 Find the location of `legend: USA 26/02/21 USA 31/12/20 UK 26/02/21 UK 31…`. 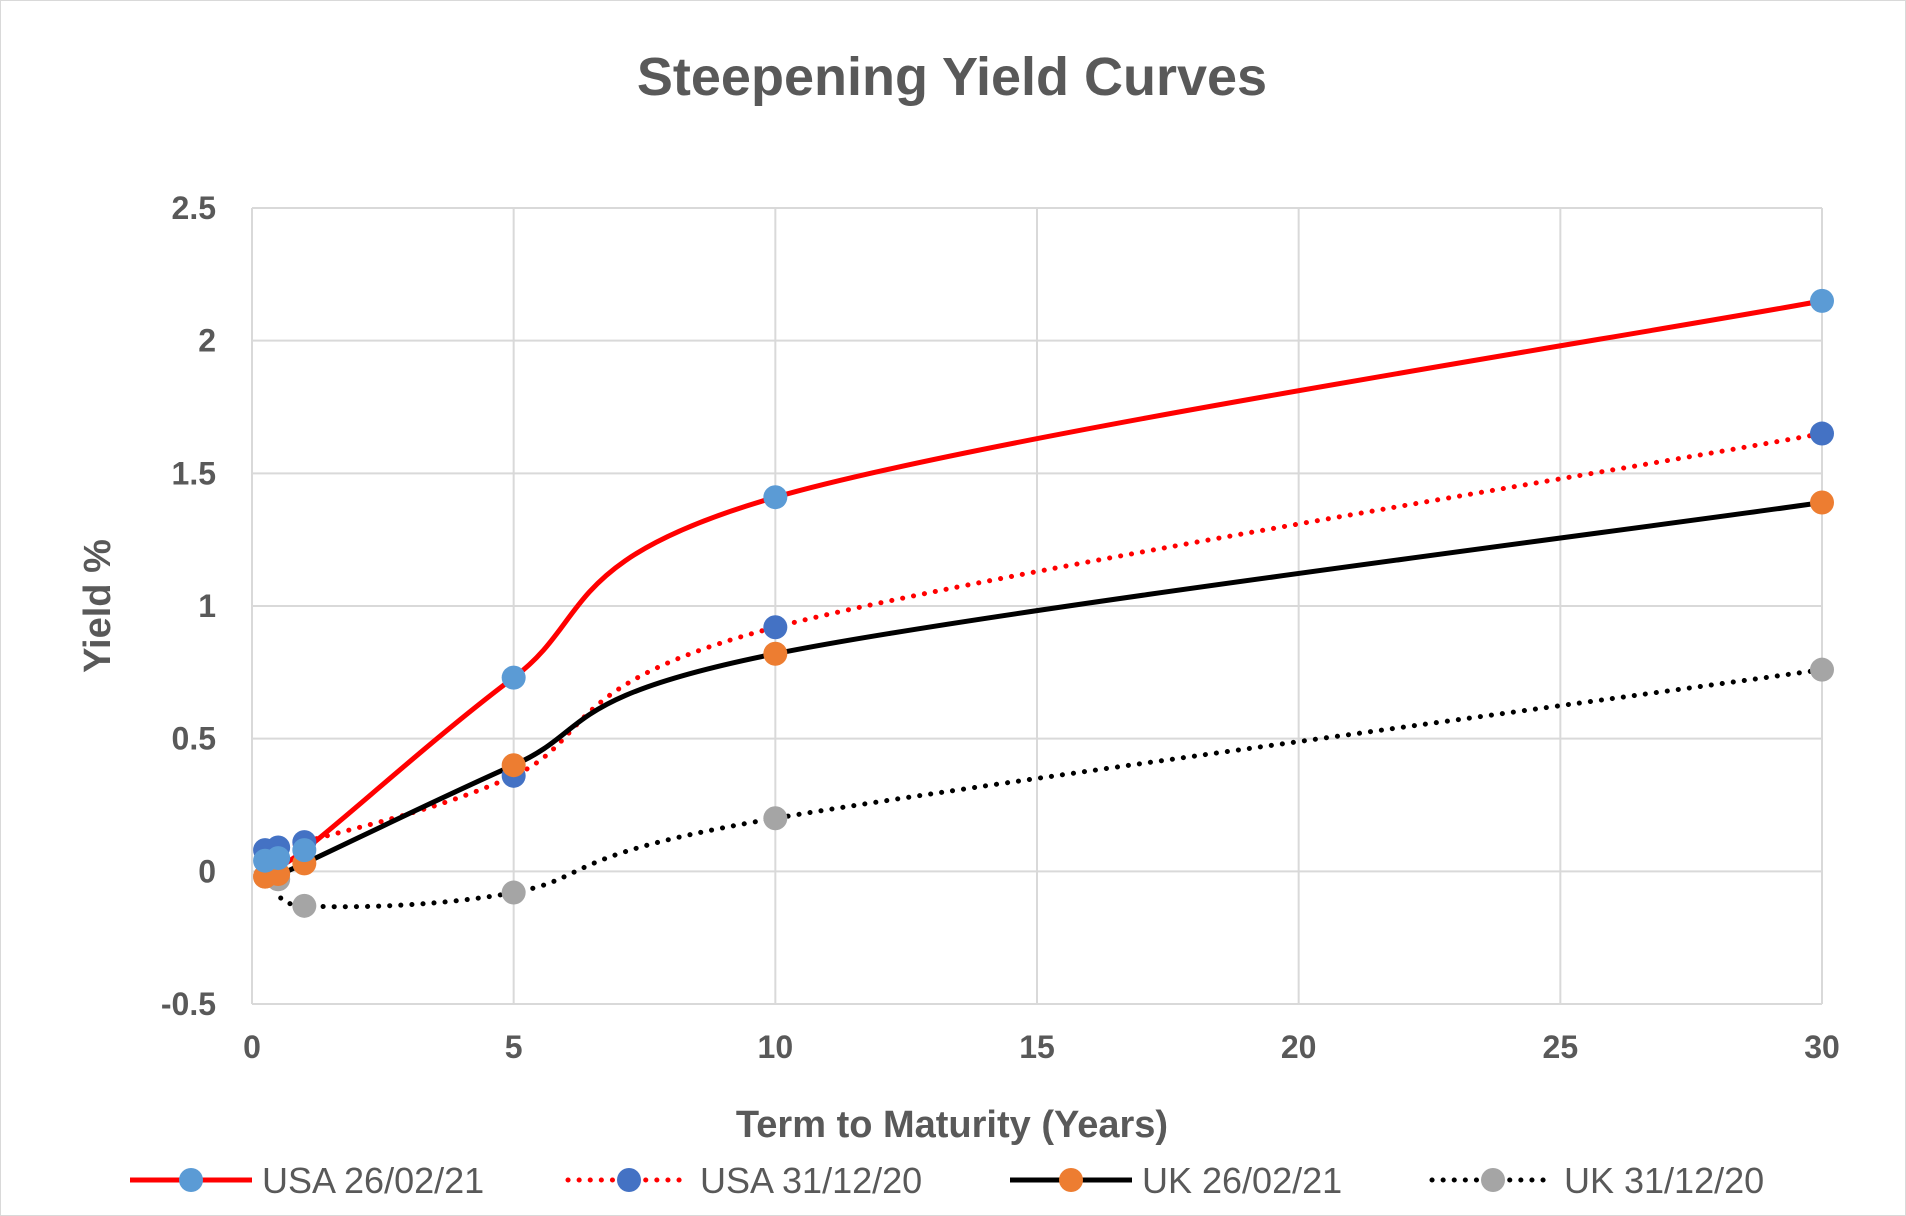

legend: USA 26/02/21 USA 31/12/20 UK 26/02/21 UK 31… is located at coordinates (947, 1180).